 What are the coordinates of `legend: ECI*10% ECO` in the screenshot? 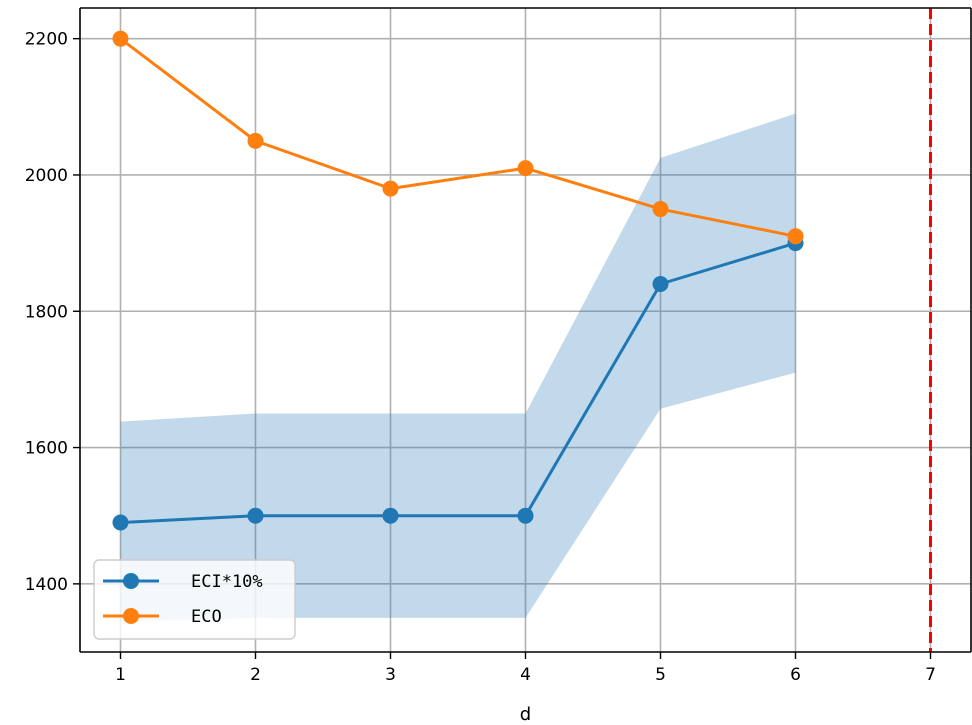 It's located at (194, 599).